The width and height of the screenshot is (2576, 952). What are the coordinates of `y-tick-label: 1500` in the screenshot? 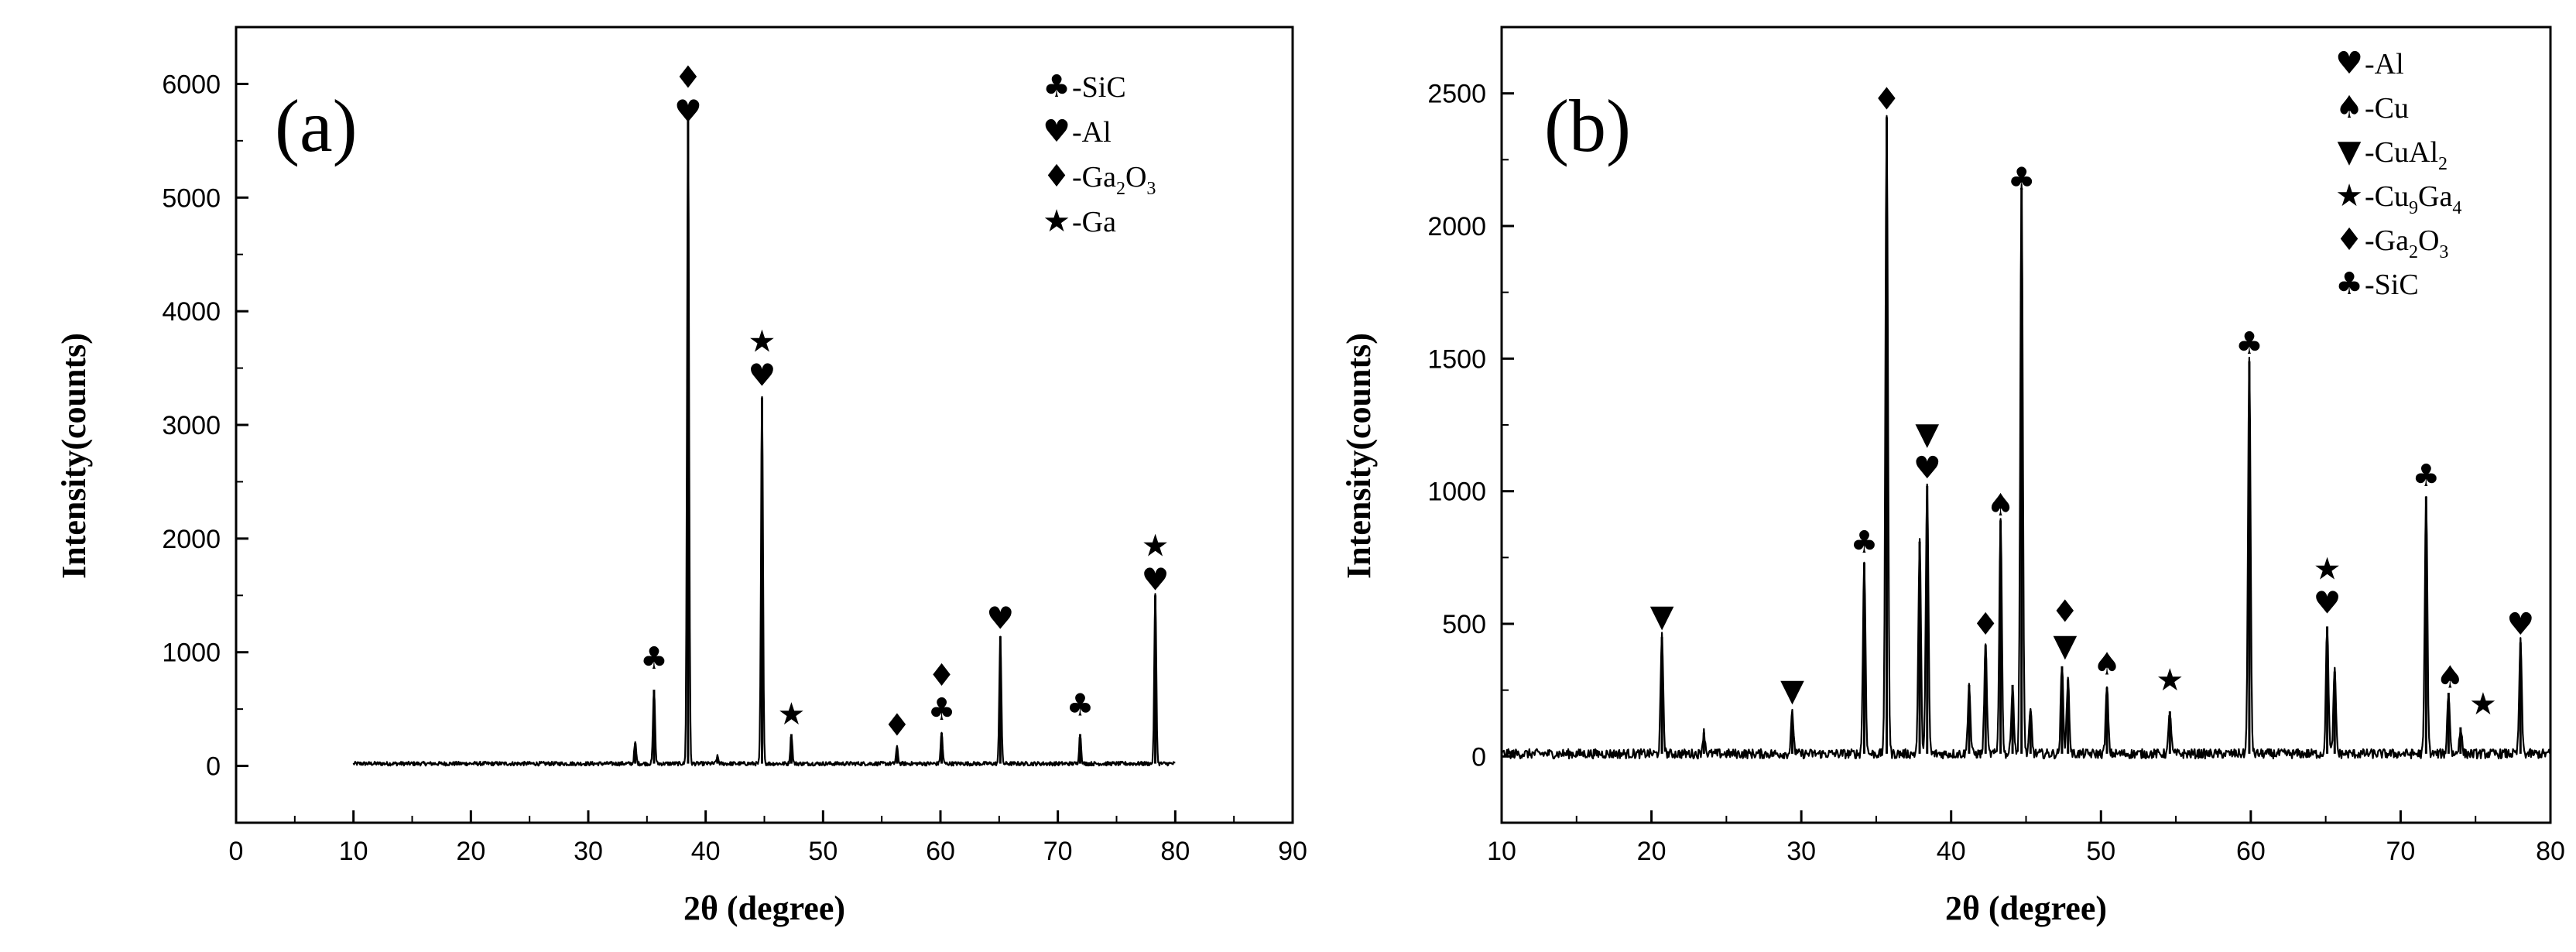 It's located at (1456, 359).